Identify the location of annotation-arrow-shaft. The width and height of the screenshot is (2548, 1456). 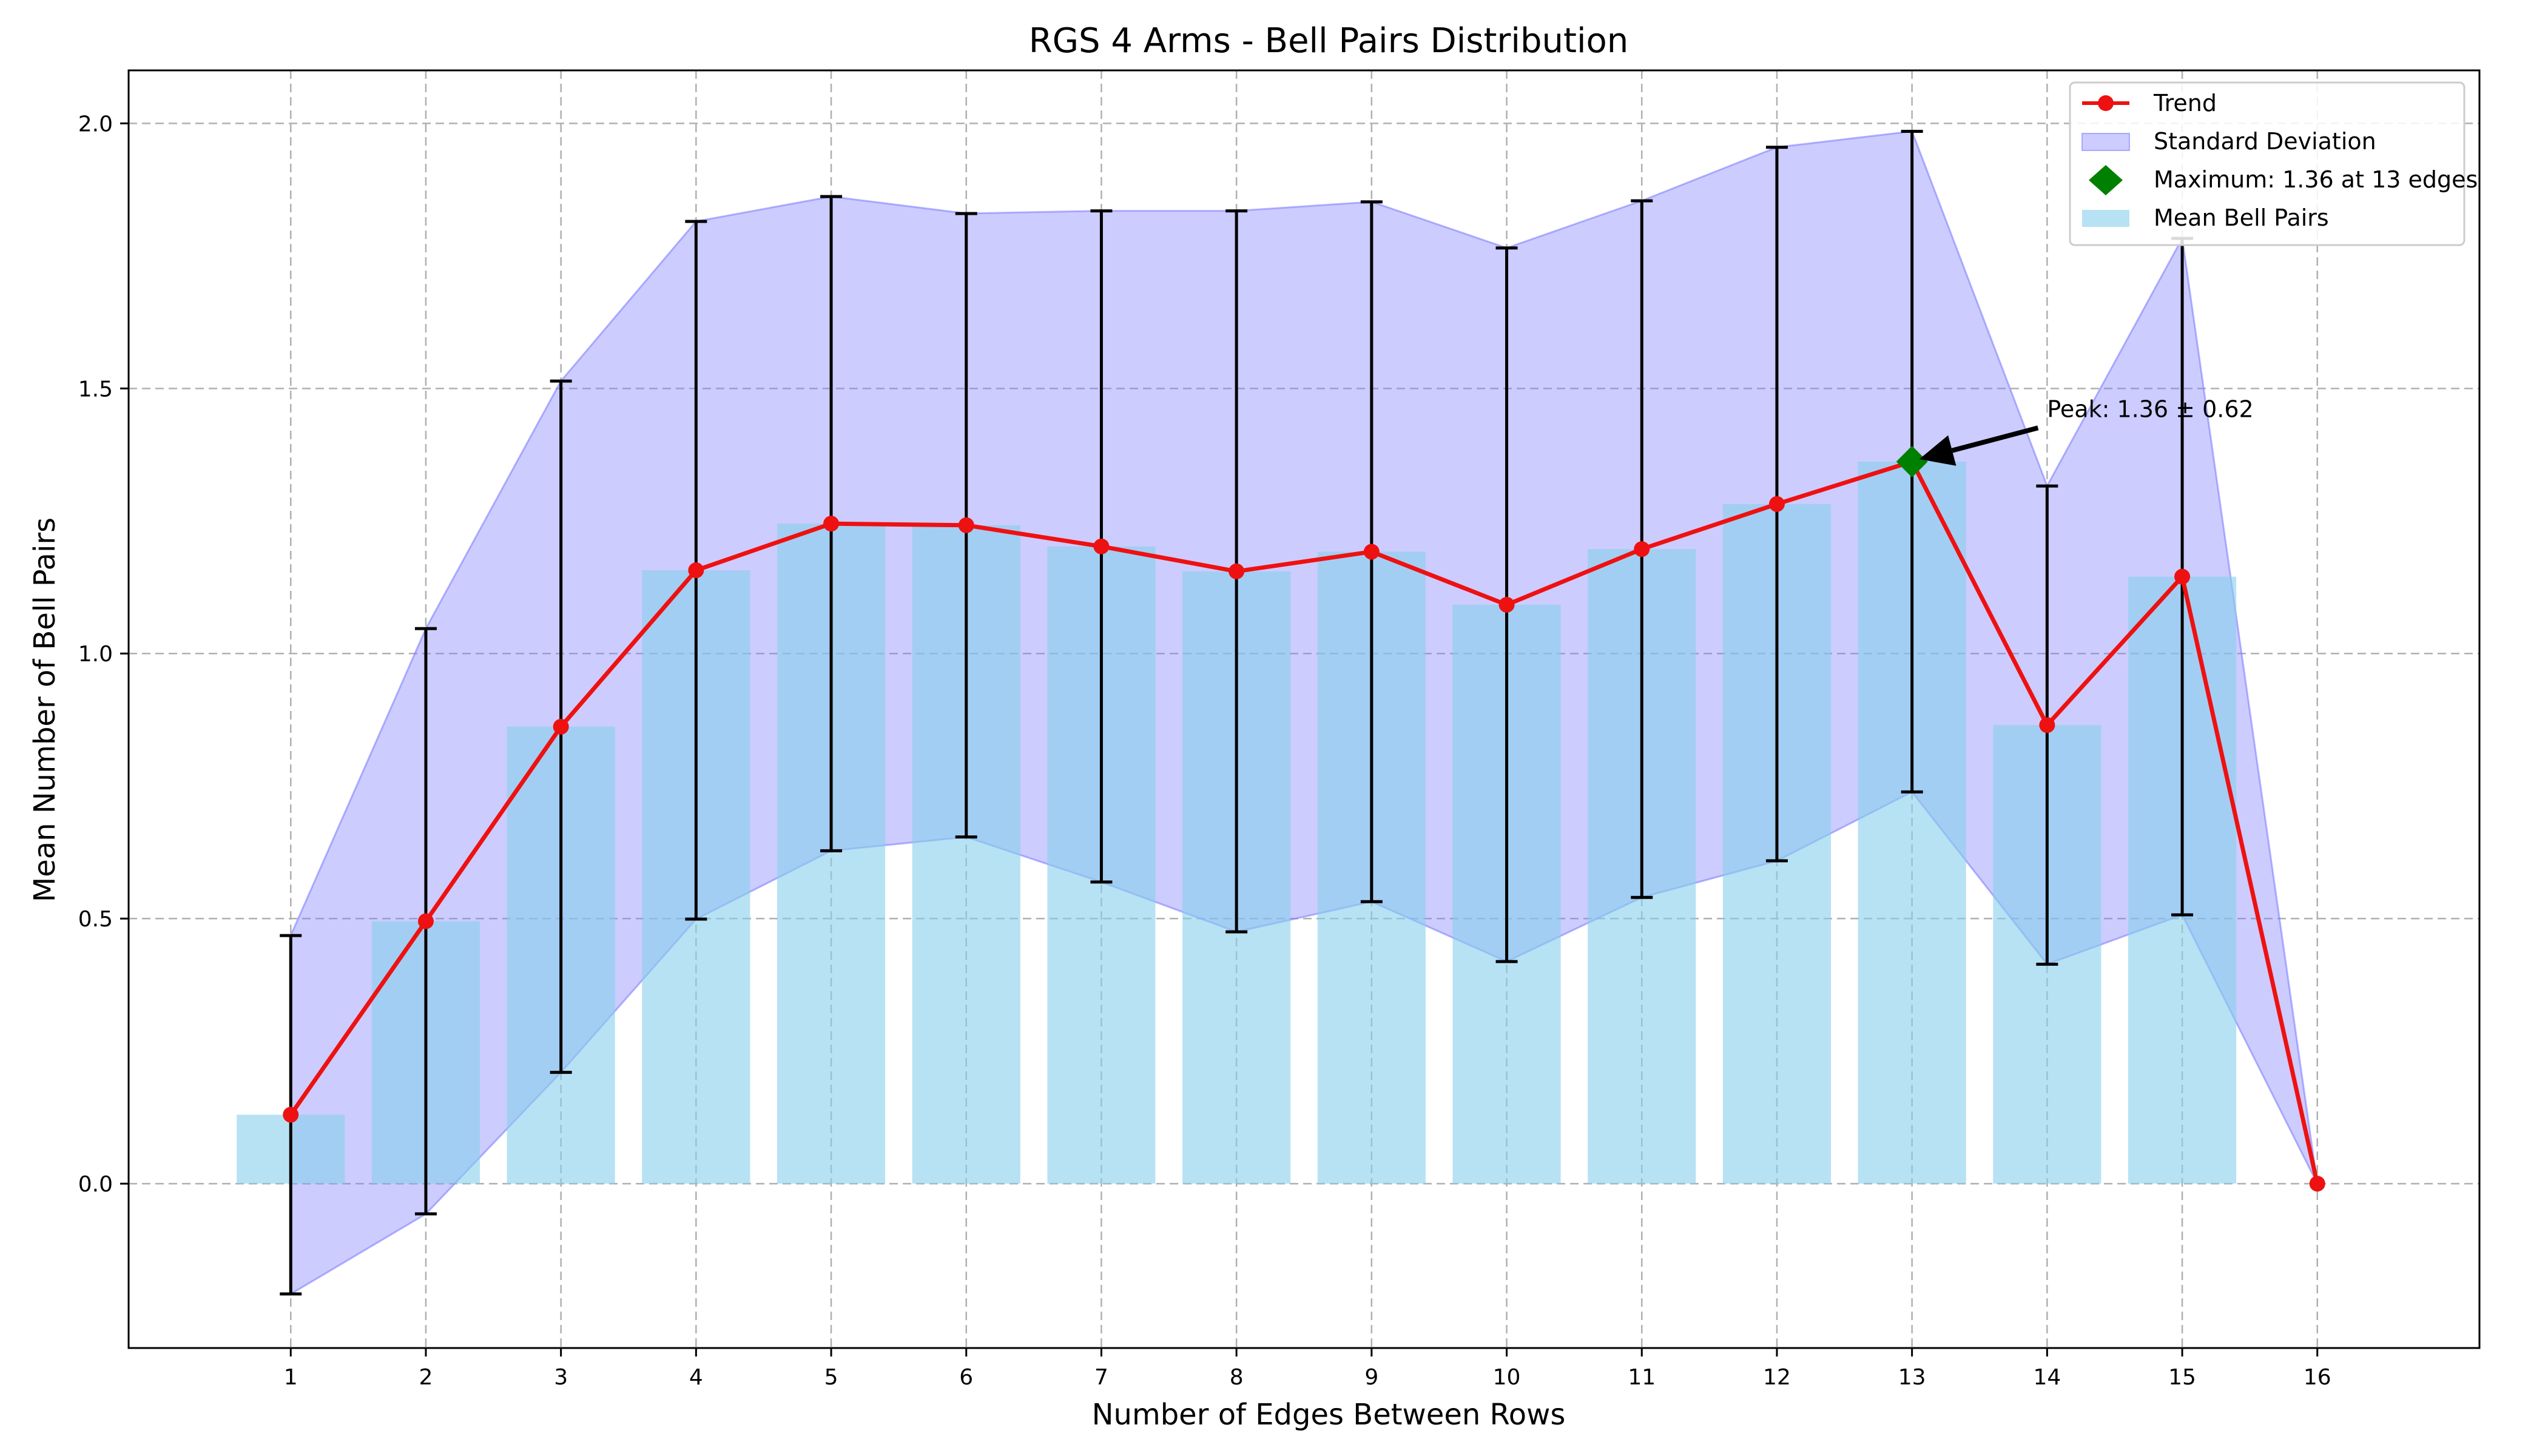
(1995, 439).